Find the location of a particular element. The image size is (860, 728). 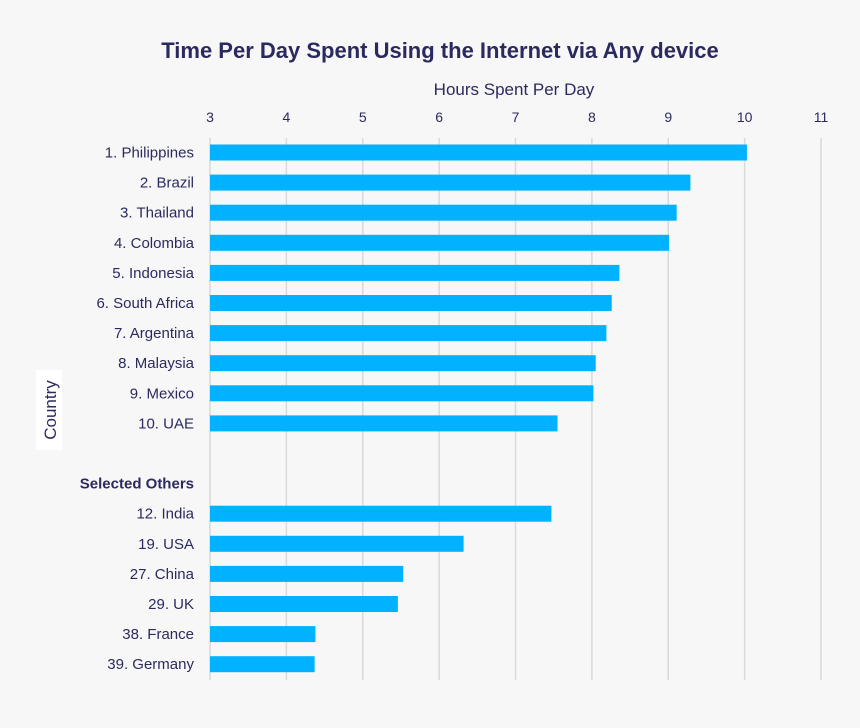

x-tick-label: 3 is located at coordinates (210, 117).